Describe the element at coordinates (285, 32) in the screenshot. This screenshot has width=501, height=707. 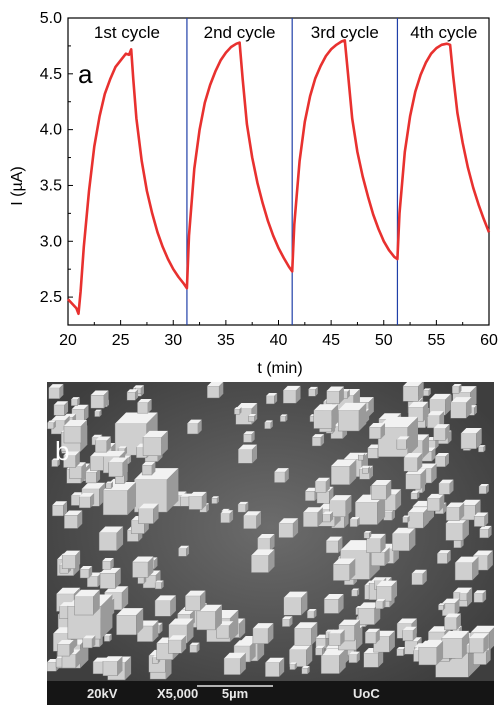
I see `cycle-labels: 1st cycle 2nd cycle 3rd cycle 4th cycle` at that location.